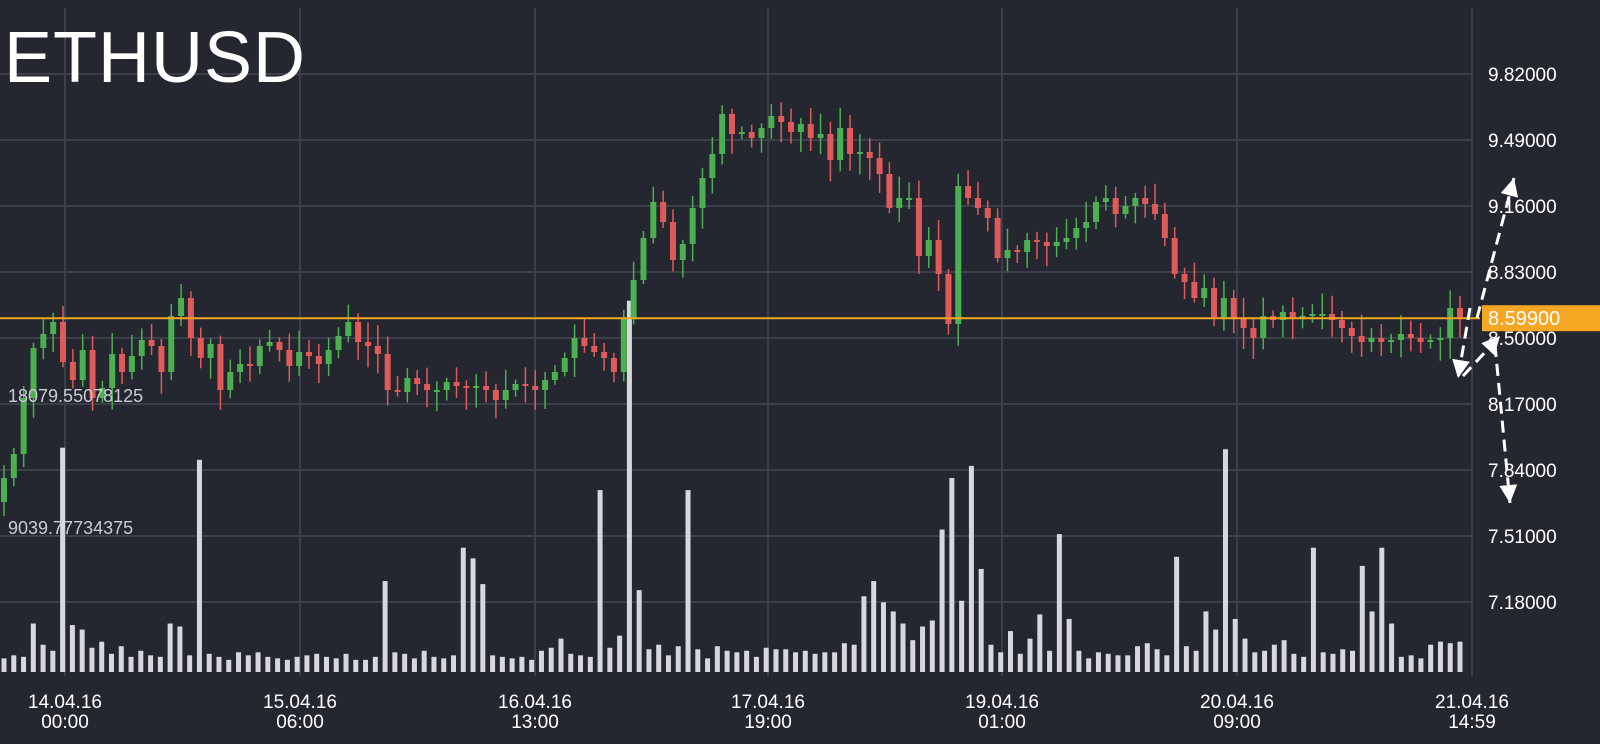  What do you see at coordinates (1237, 722) in the screenshot?
I see `x-tick-time: 09:00` at bounding box center [1237, 722].